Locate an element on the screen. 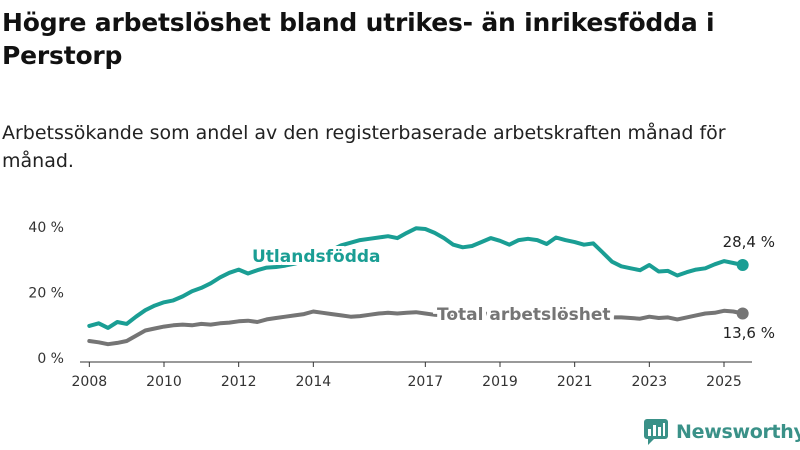 Image resolution: width=800 pixels, height=450 pixels. end-value-label-utlandsfodda: 28,4 % is located at coordinates (749, 242).